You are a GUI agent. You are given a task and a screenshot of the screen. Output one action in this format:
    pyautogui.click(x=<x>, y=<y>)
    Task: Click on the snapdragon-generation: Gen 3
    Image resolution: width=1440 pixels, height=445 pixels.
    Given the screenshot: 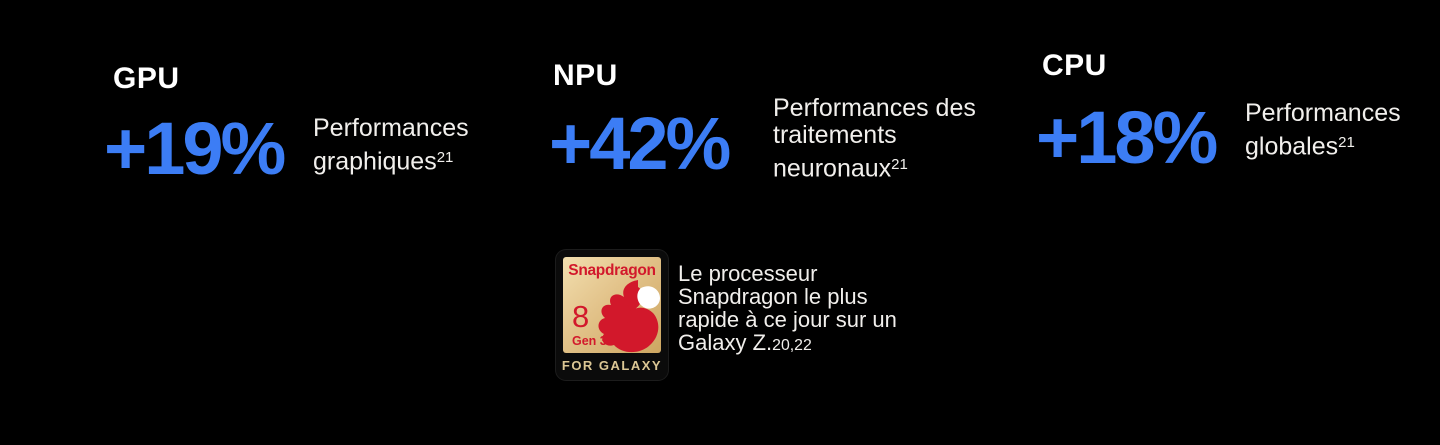 What is the action you would take?
    pyautogui.click(x=589, y=341)
    